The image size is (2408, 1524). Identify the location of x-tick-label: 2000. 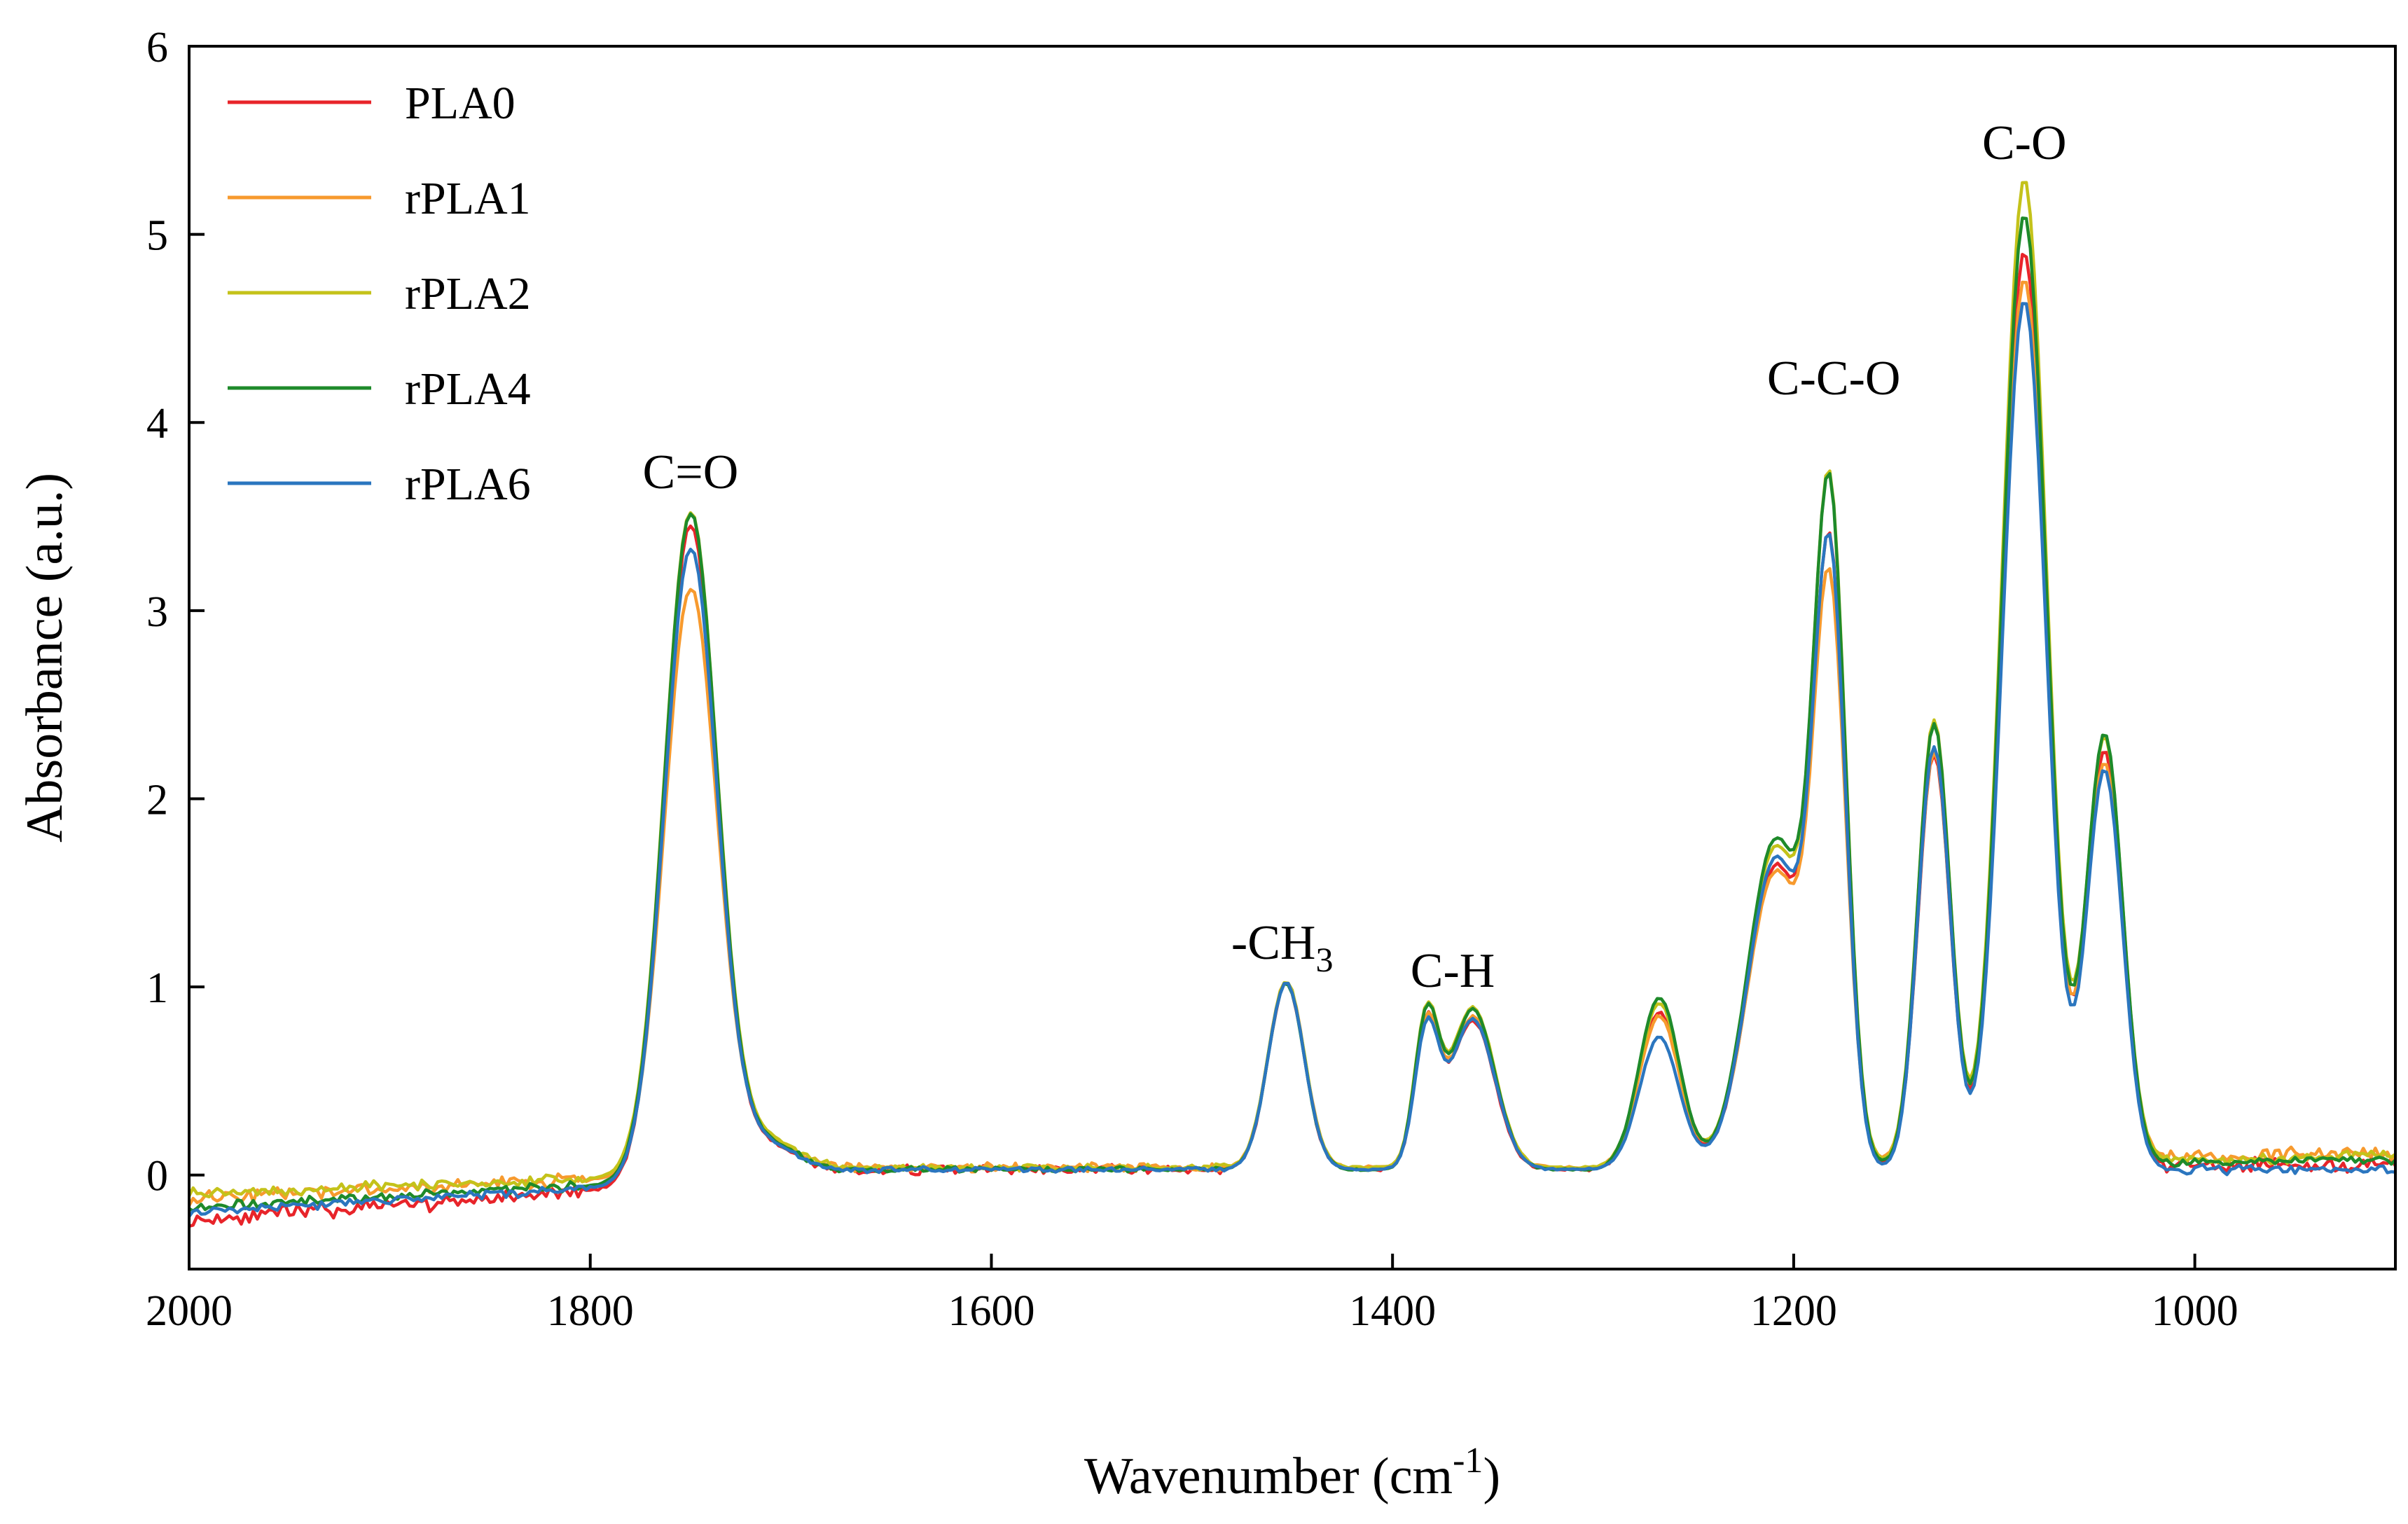
(189, 1311).